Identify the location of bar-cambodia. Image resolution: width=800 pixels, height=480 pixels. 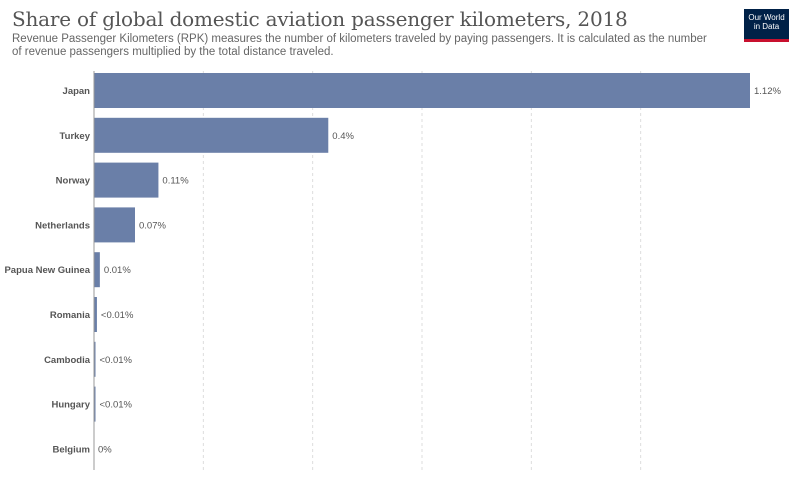
(95, 359).